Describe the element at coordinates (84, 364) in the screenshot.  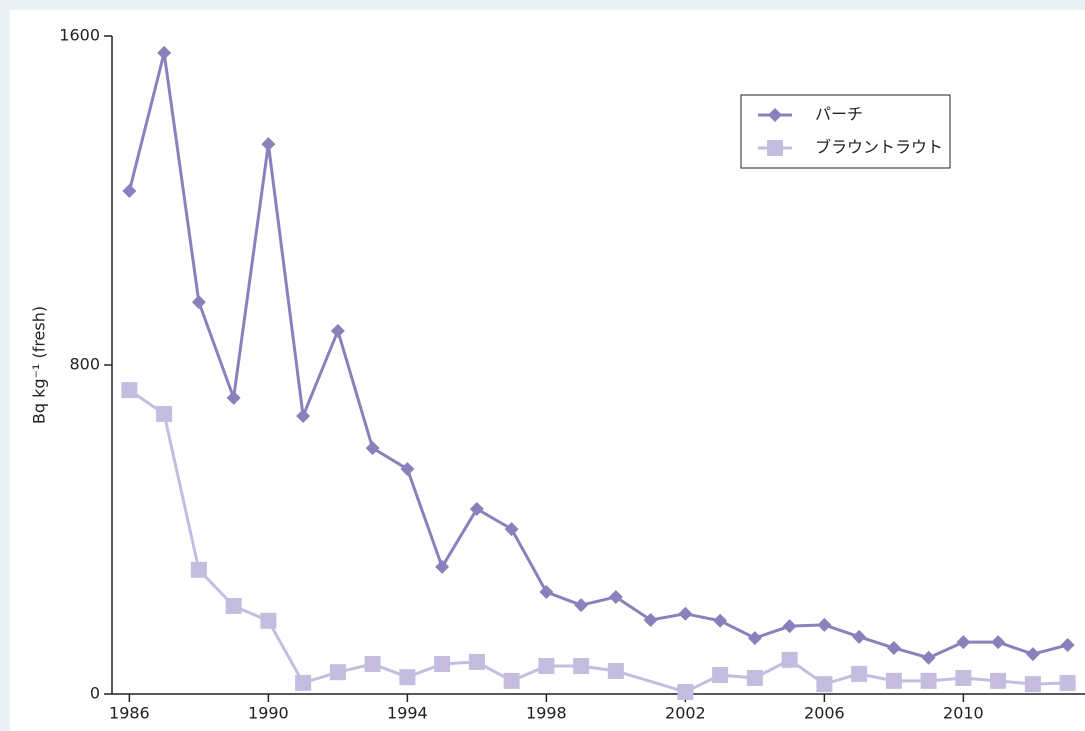
I see `y-tick-label: 800` at that location.